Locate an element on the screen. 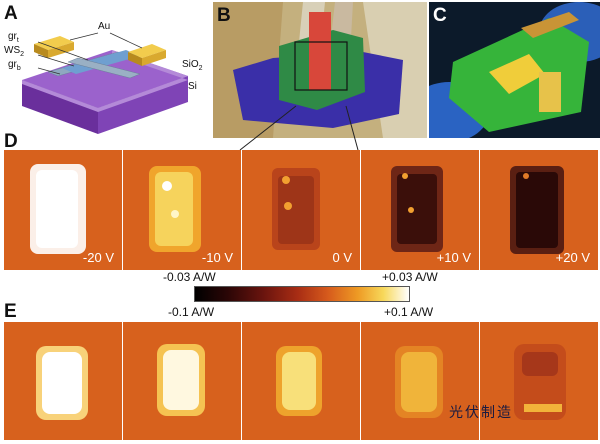  map-d-2: -10 V is located at coordinates (182, 210).